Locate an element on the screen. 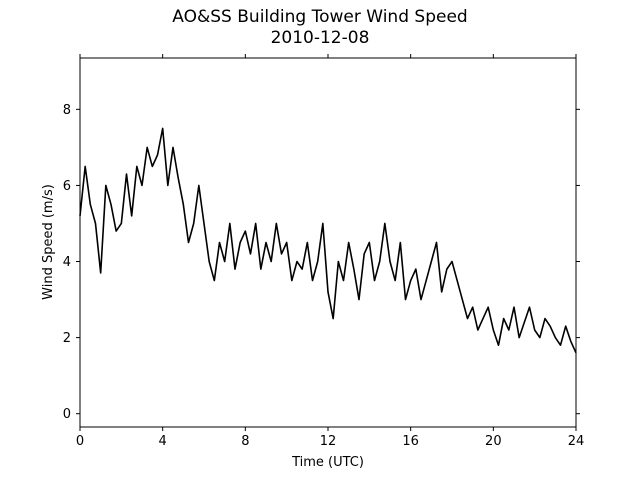 Image resolution: width=640 pixels, height=480 pixels. y-tick-label: 0 is located at coordinates (67, 414).